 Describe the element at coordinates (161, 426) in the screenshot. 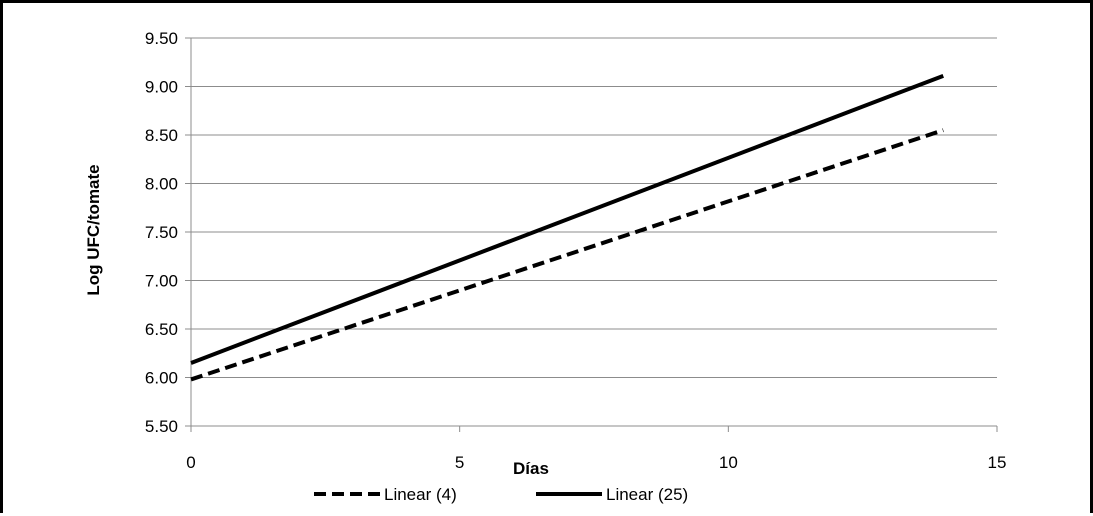

I see `y-tick-label: 5.50` at that location.